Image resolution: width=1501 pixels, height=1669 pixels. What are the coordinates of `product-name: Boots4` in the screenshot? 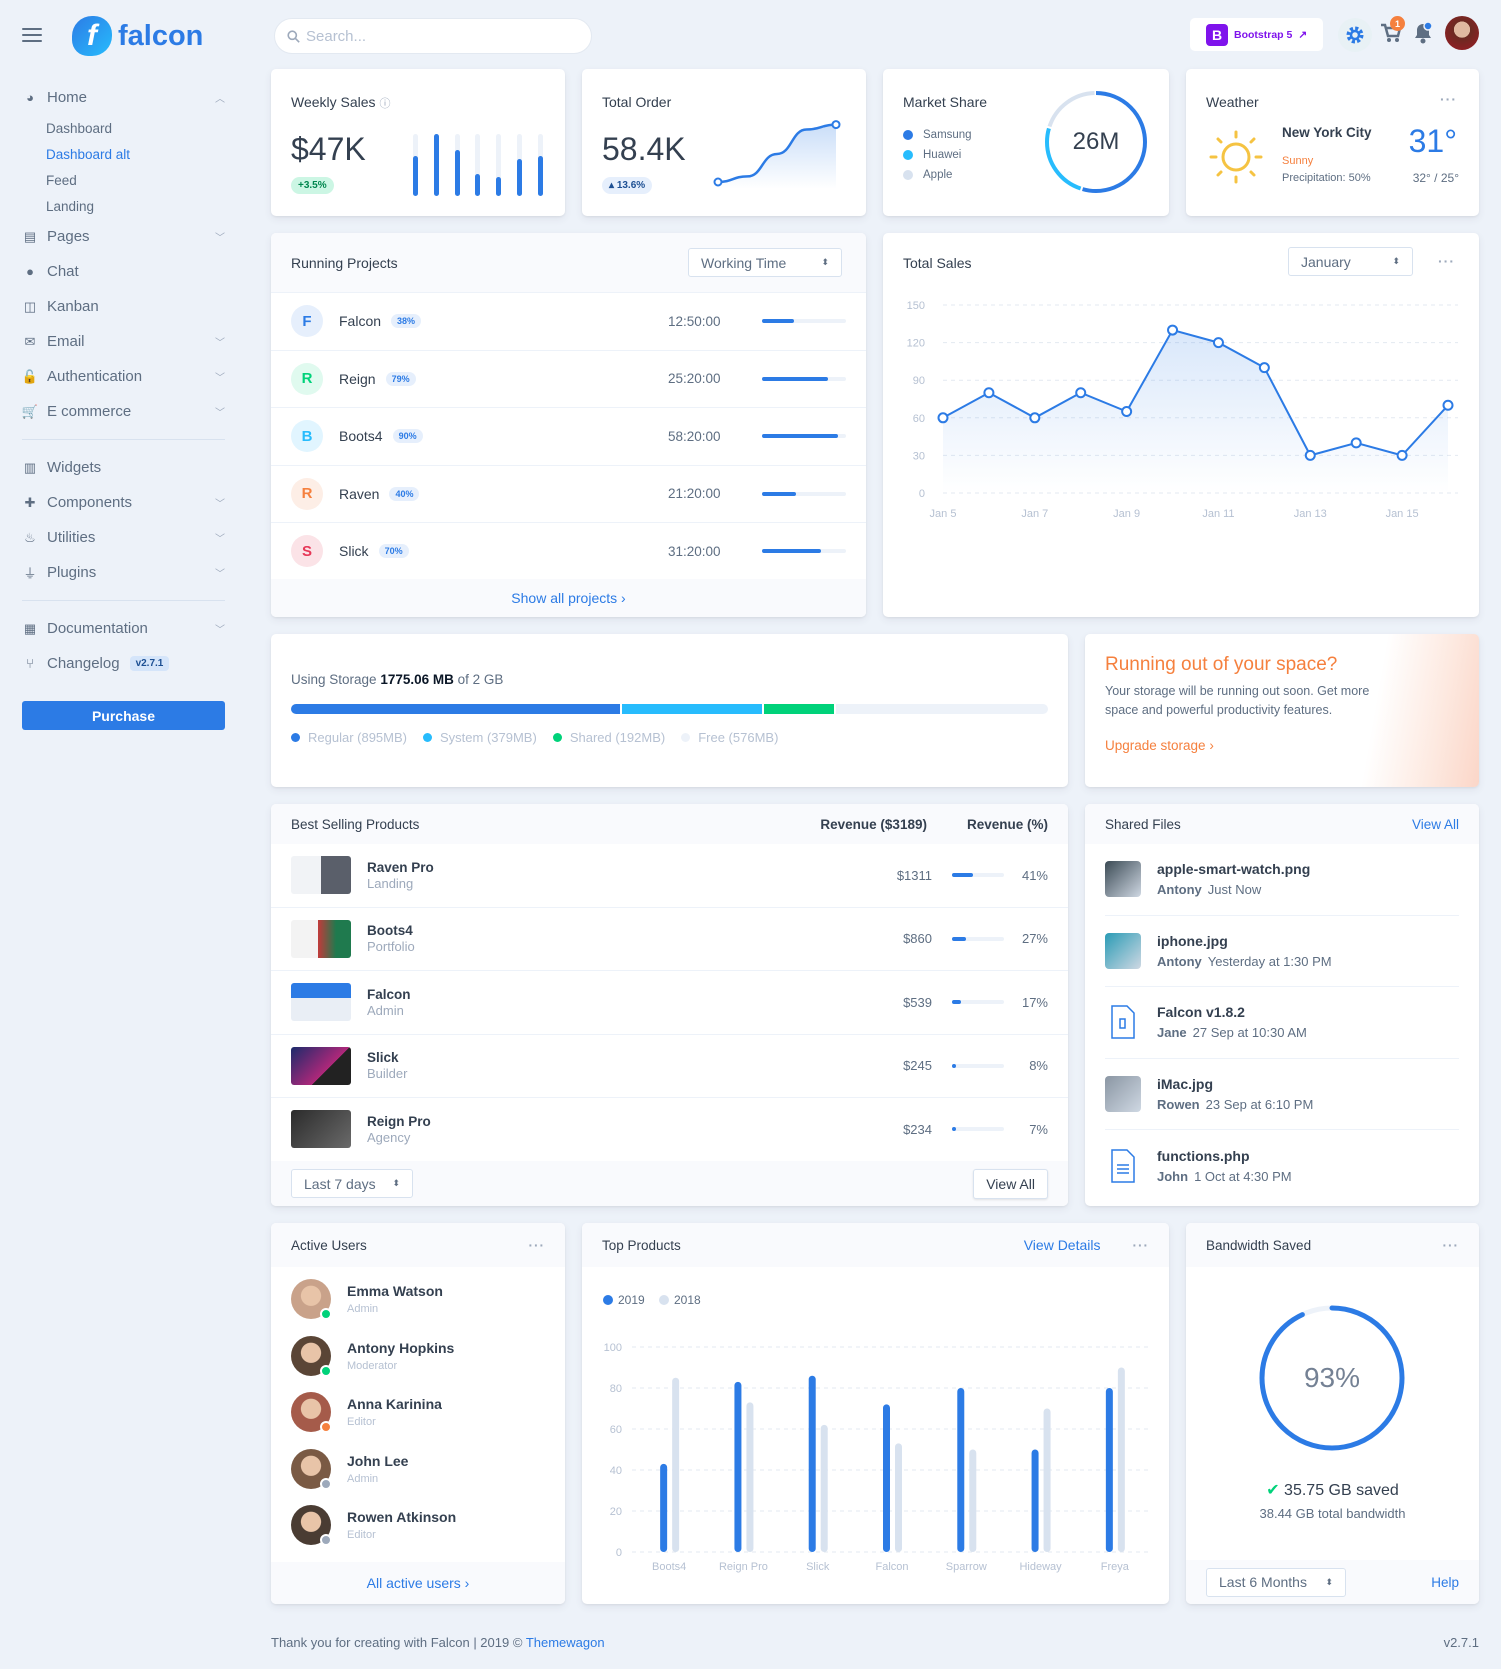 It's located at (390, 931).